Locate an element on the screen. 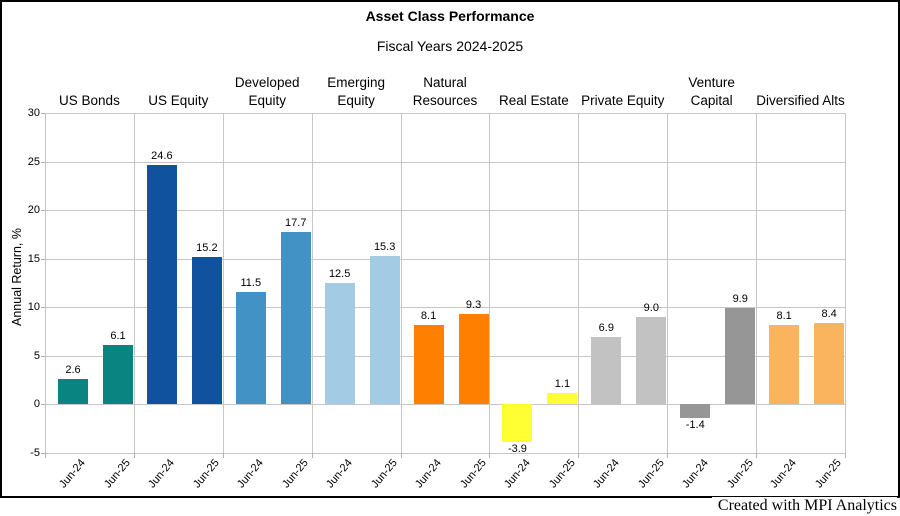 The height and width of the screenshot is (516, 900). bar-value-label: 15.2 is located at coordinates (207, 247).